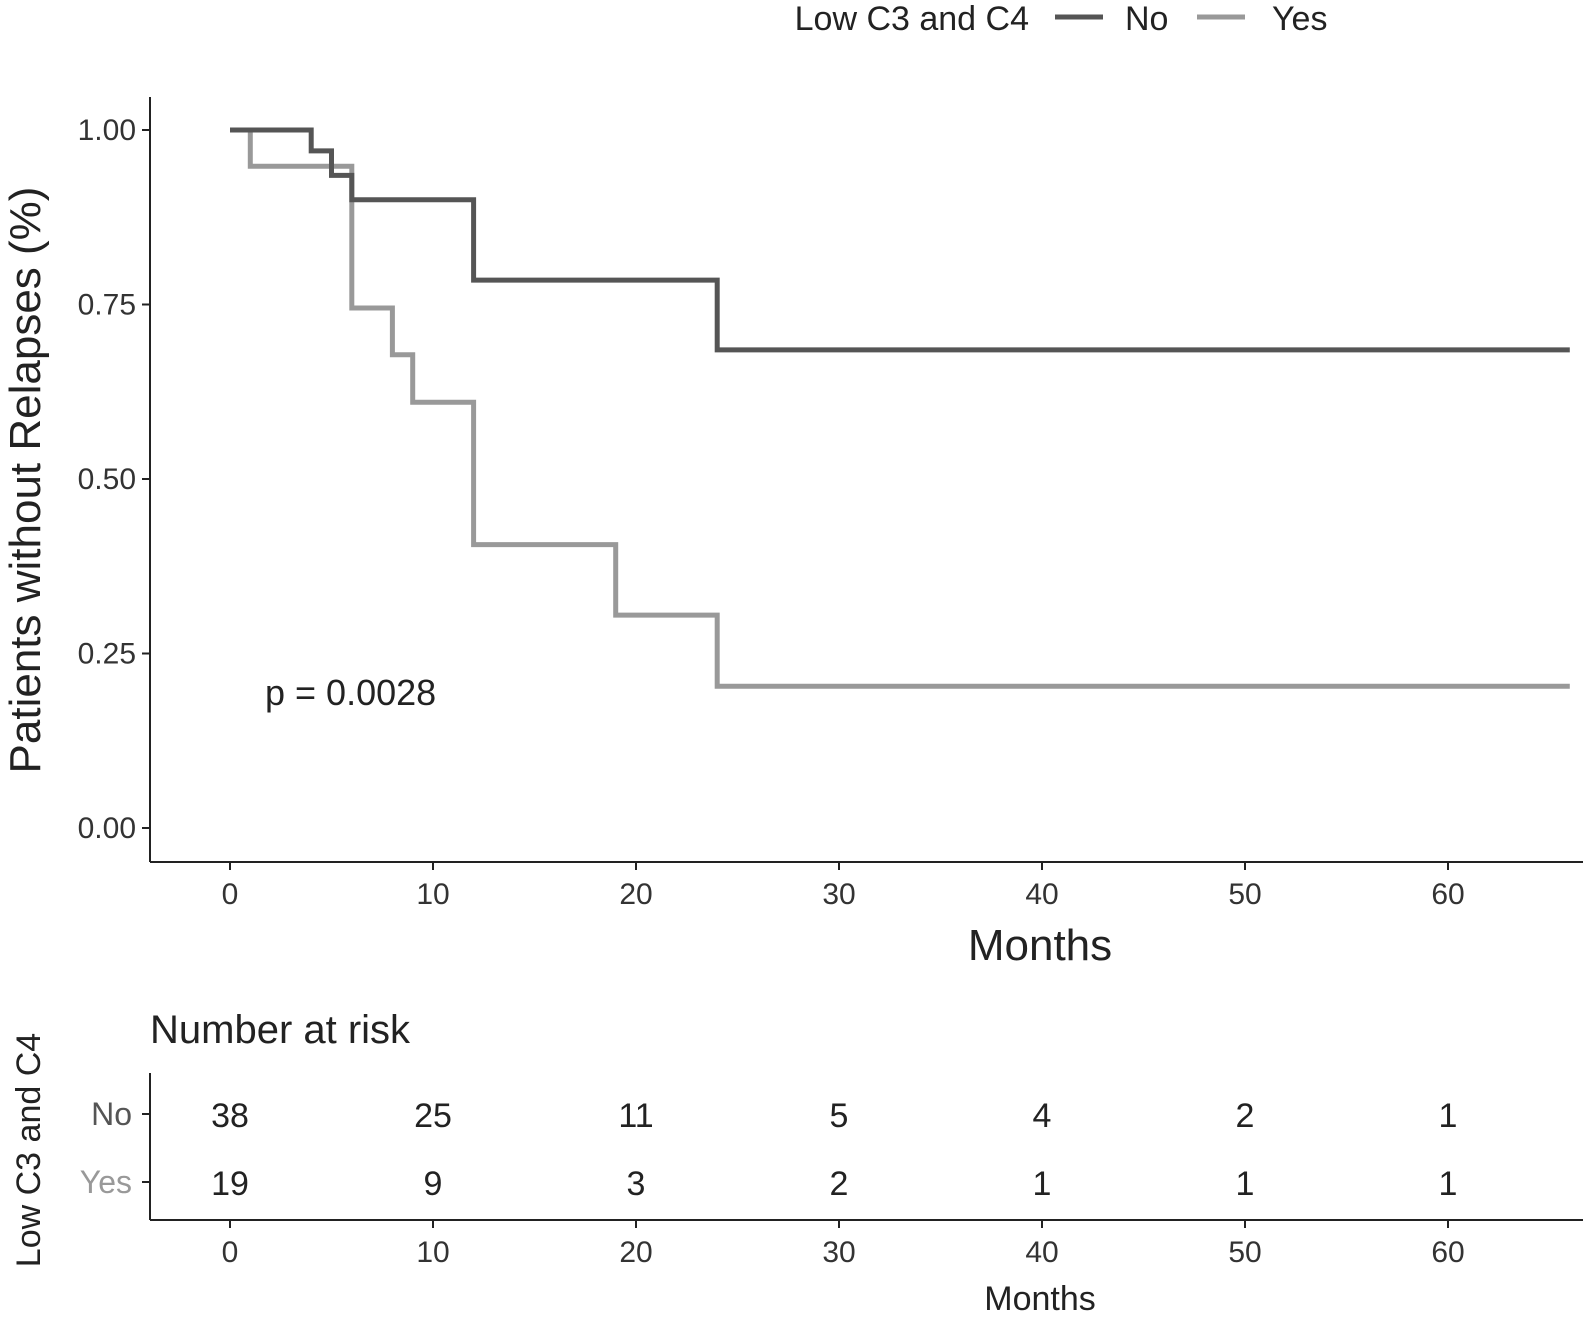 Image resolution: width=1583 pixels, height=1333 pixels. I want to click on y-tick-label: 0.00, so click(107, 828).